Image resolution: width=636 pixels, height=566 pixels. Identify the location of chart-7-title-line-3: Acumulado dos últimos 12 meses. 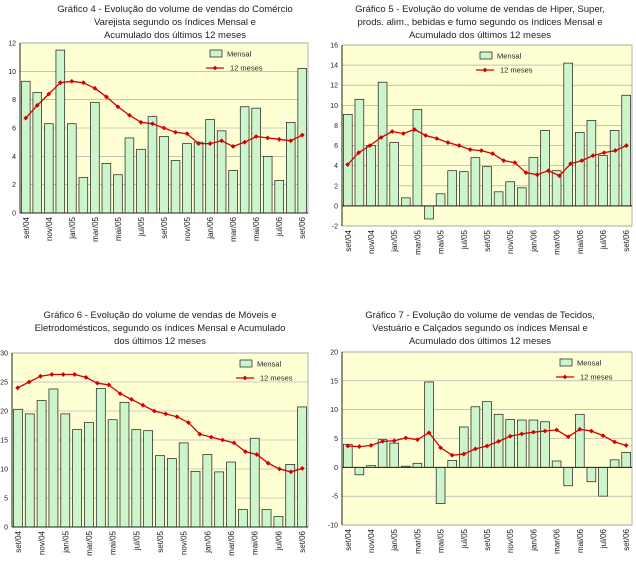
(480, 341).